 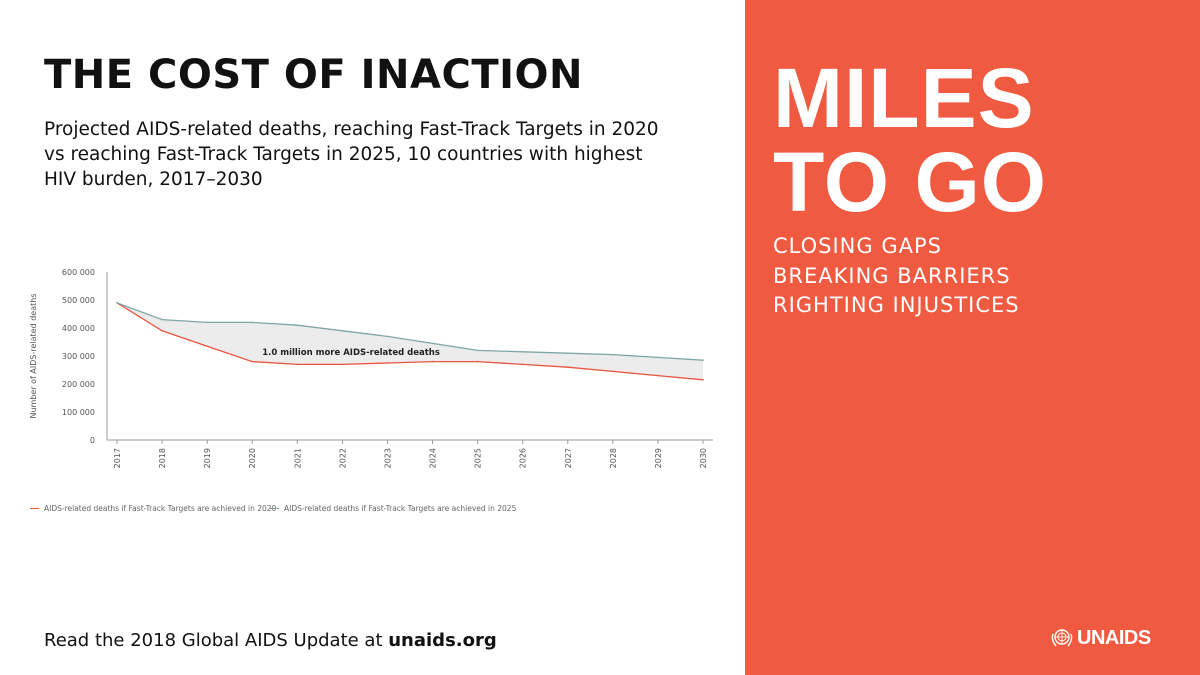 What do you see at coordinates (613, 458) in the screenshot?
I see `x-tick-label: 2028` at bounding box center [613, 458].